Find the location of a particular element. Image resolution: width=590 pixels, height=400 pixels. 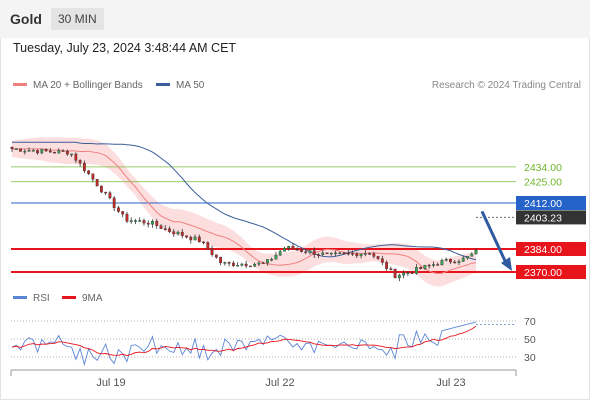

pivot-label: 2412.00 is located at coordinates (543, 204).